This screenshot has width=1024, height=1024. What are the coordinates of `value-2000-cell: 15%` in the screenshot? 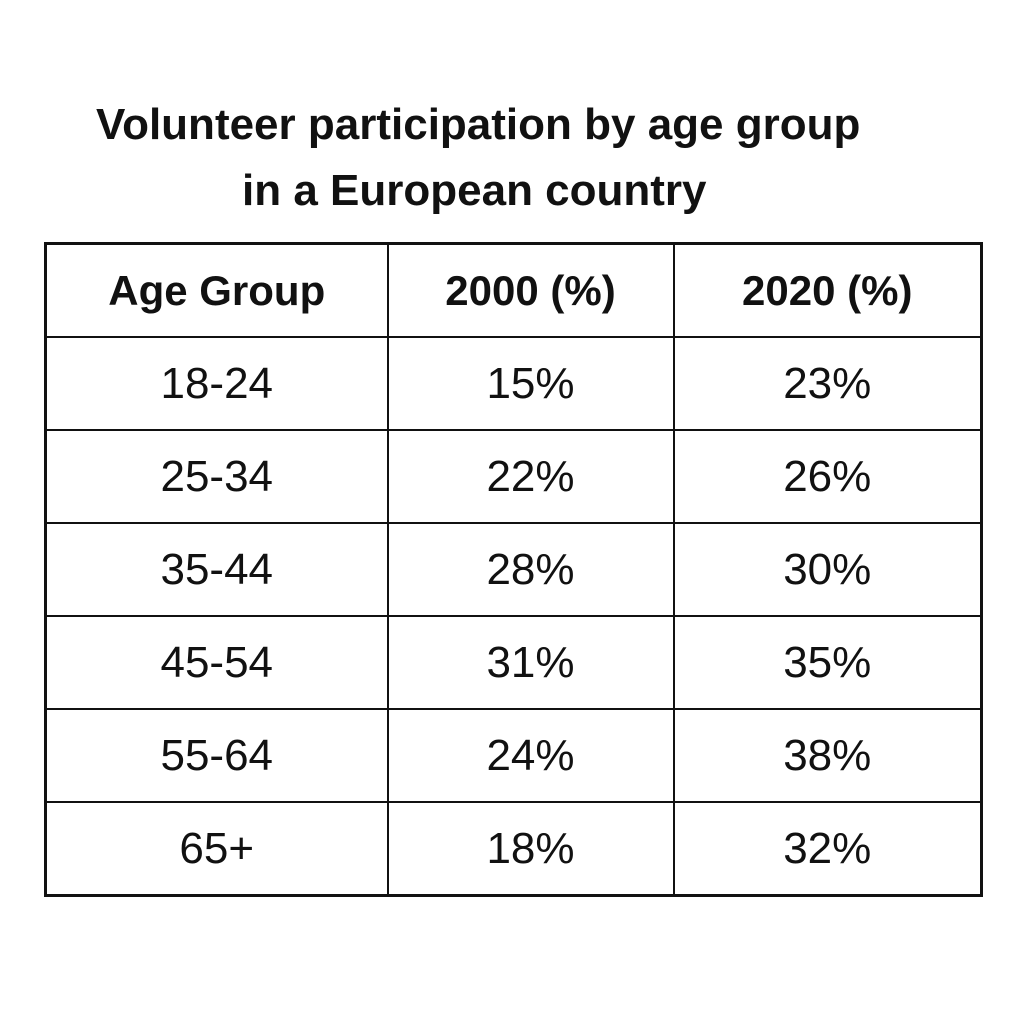 It's located at (530, 383).